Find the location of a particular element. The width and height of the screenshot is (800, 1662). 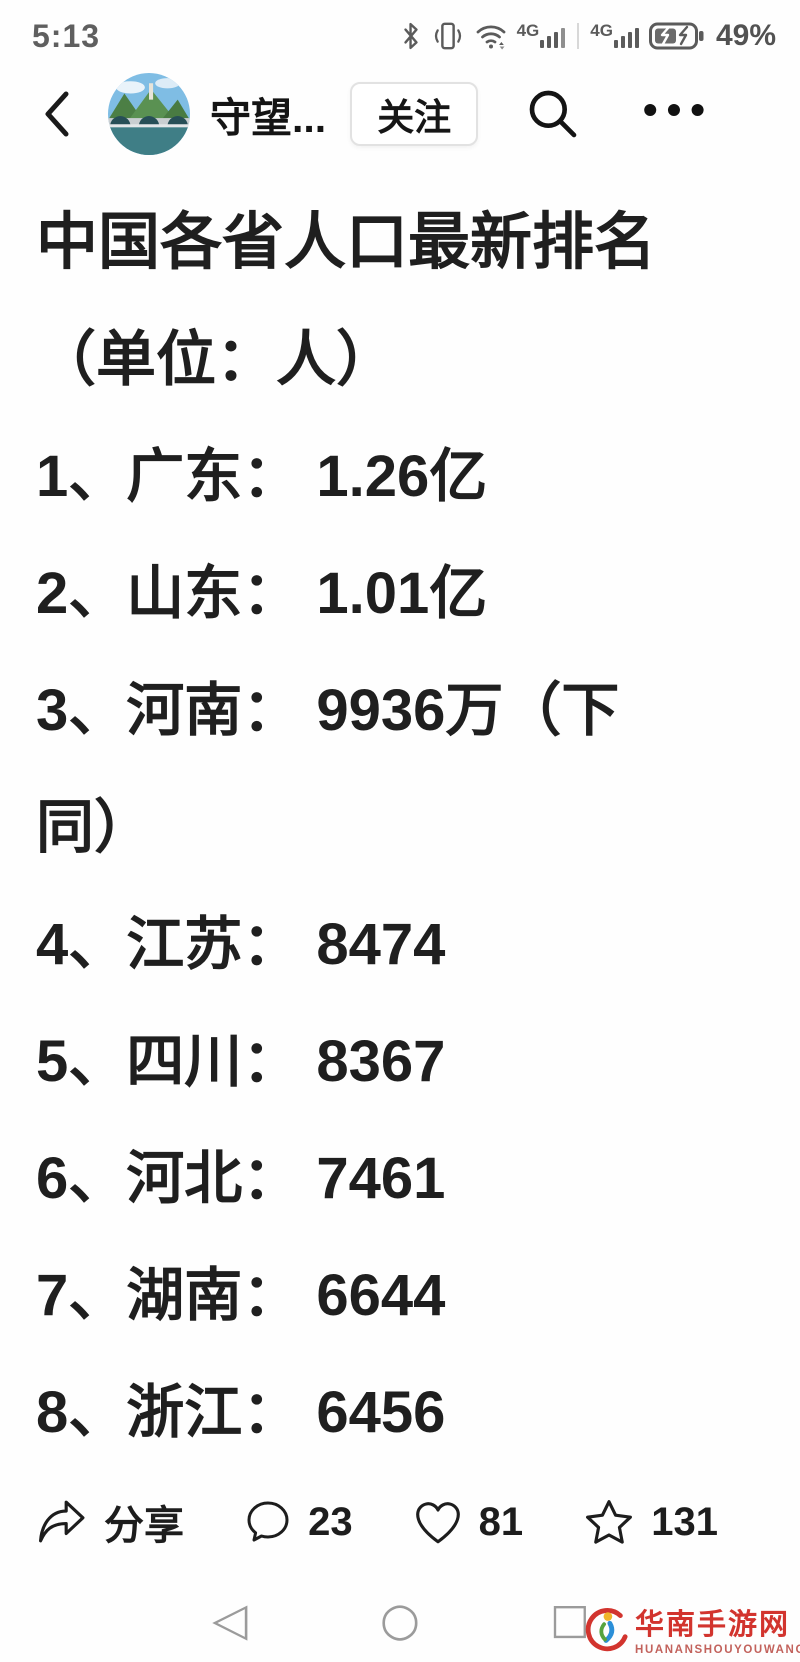

status-icons: 4G 4G 49% is located at coordinates (588, 36).